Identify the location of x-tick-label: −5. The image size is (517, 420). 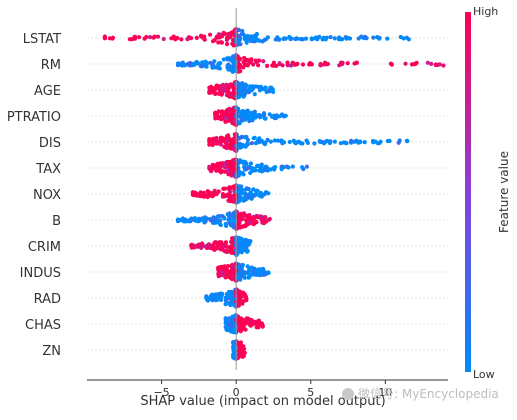
(161, 392).